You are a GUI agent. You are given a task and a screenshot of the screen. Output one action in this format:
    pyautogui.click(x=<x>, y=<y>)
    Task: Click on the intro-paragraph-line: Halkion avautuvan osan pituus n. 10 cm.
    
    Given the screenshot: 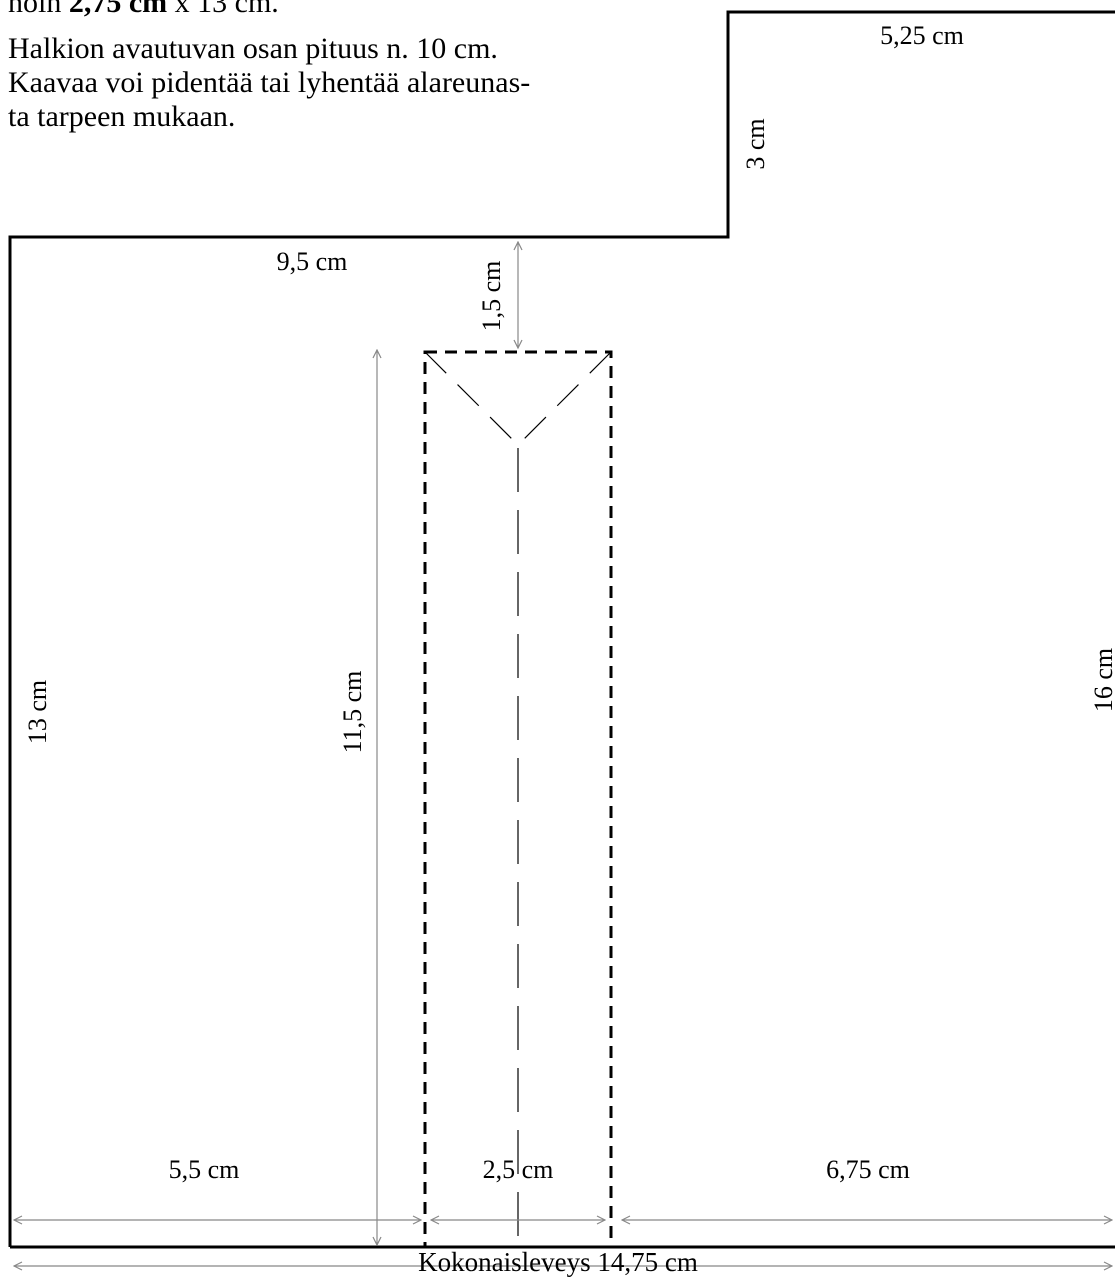 What is the action you would take?
    pyautogui.click(x=253, y=48)
    